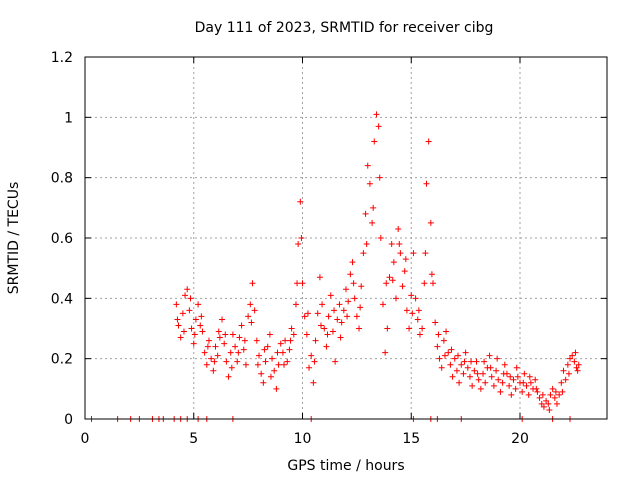  Describe the element at coordinates (62, 179) in the screenshot. I see `y-tick-label: 0.8` at that location.